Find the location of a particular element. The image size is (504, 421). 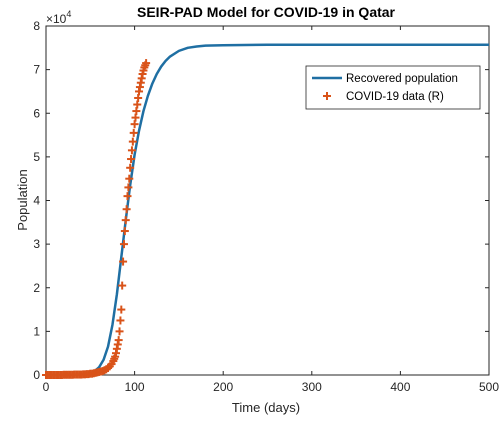

y-axis-label: Population is located at coordinates (22, 199).